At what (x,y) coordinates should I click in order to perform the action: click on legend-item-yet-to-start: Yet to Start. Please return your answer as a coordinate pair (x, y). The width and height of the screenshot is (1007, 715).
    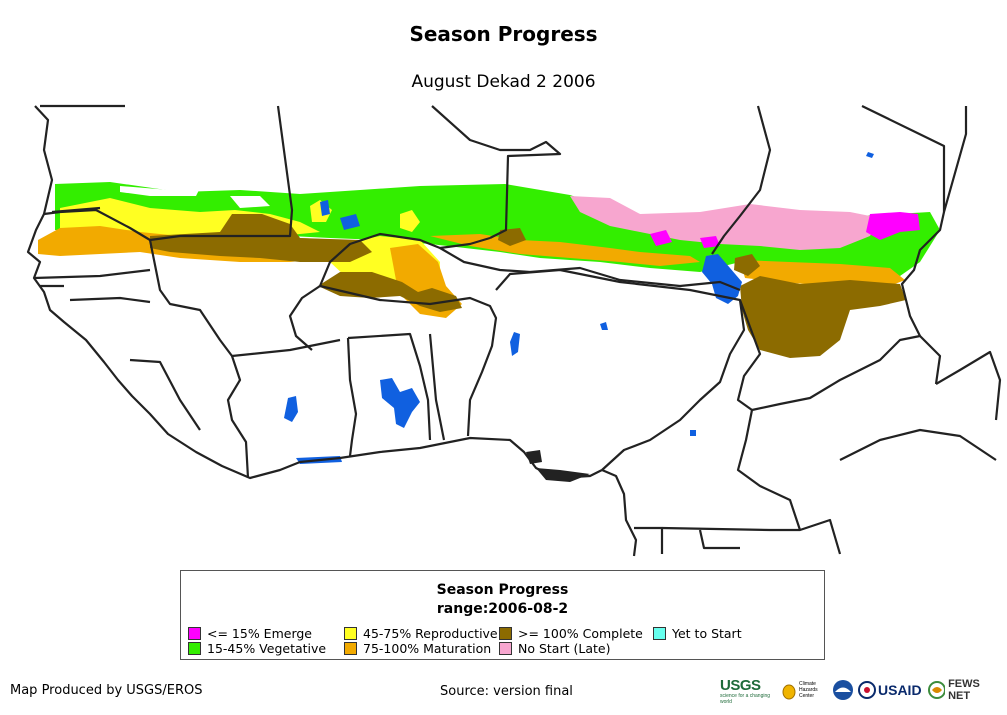
    Looking at the image, I should click on (697, 634).